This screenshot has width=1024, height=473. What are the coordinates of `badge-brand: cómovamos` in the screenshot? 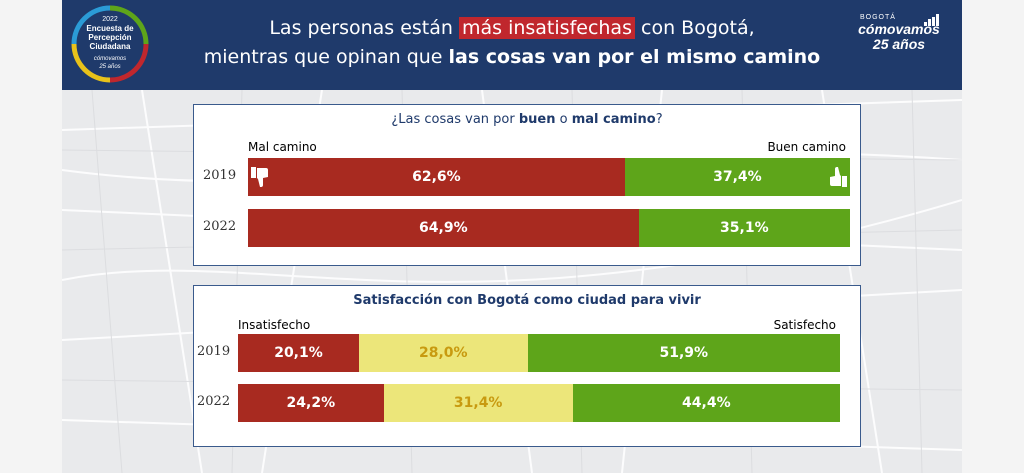 It's located at (110, 59).